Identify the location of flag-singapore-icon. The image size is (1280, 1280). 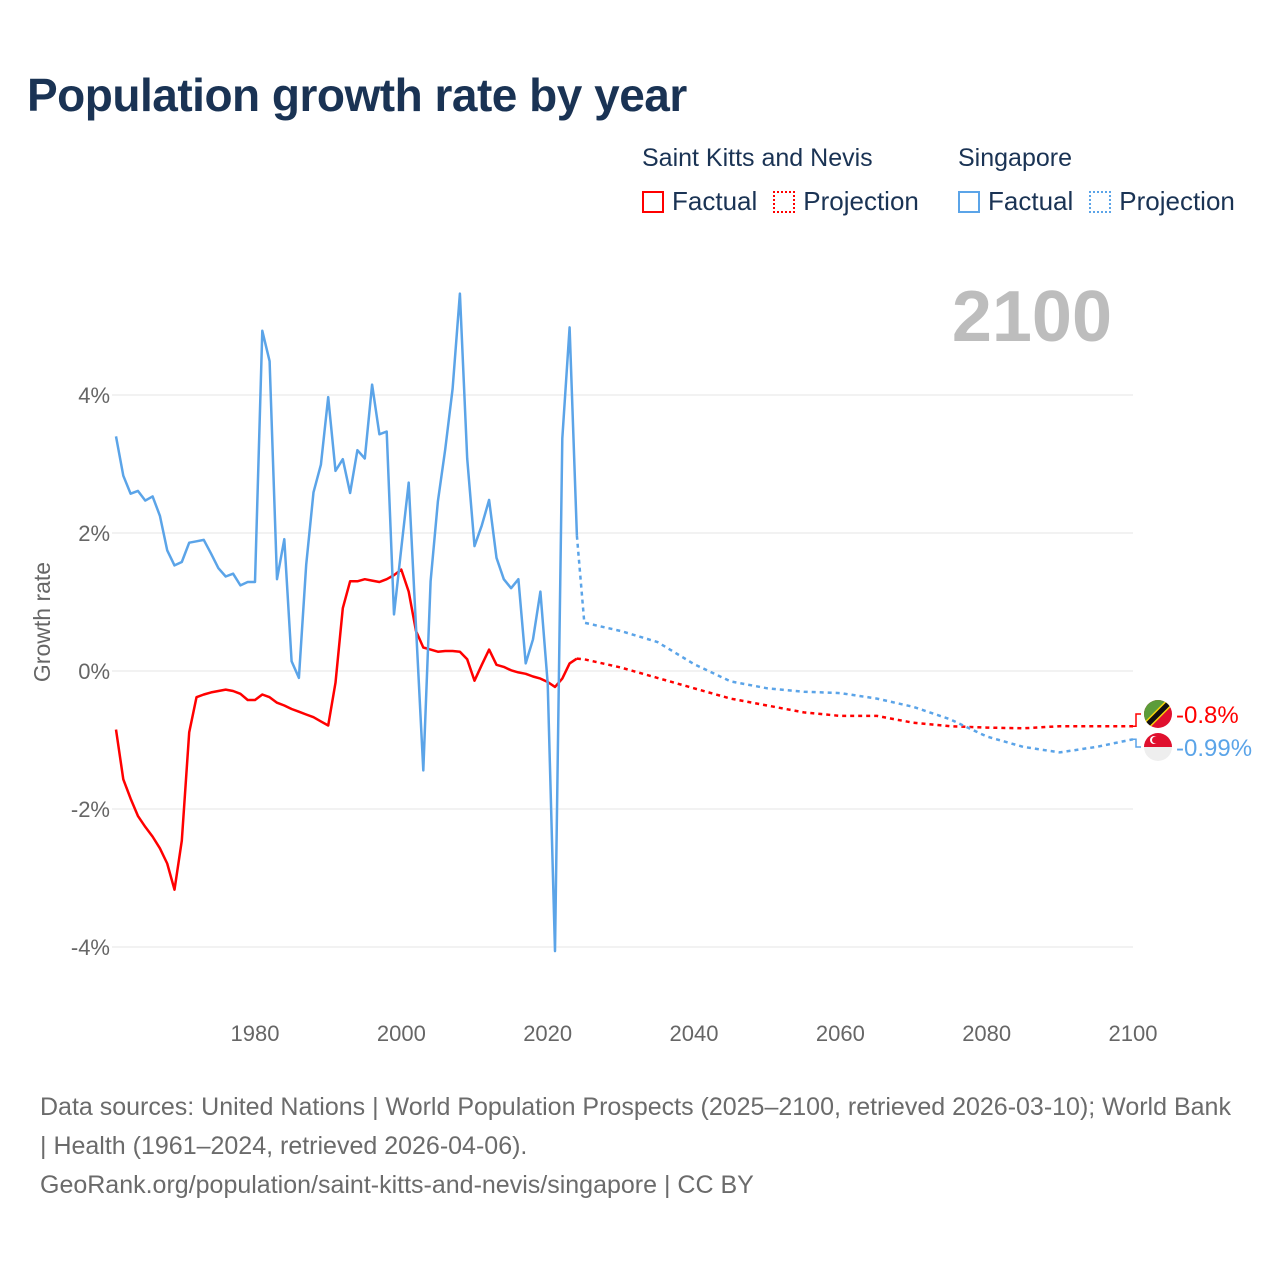
(1158, 747).